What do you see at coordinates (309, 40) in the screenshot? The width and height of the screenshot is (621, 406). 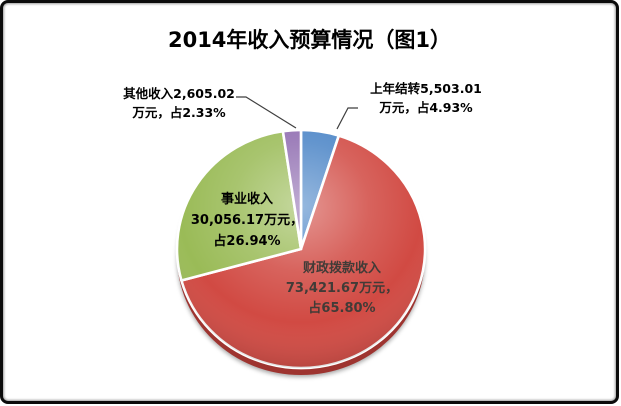 I see `chart-title: 2014年收入预算情况（图1）` at bounding box center [309, 40].